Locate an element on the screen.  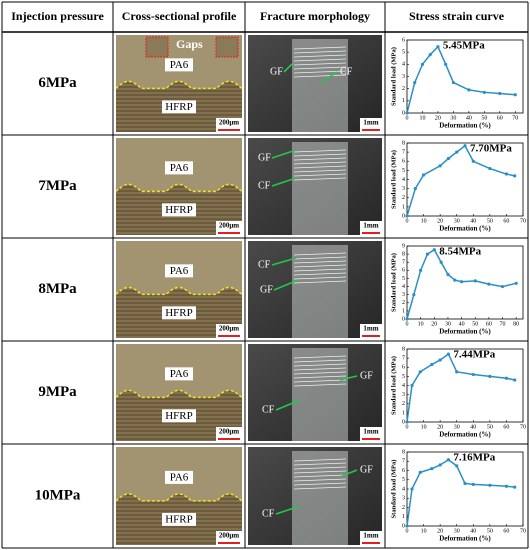
y-tick-label: 6 is located at coordinates (403, 471).